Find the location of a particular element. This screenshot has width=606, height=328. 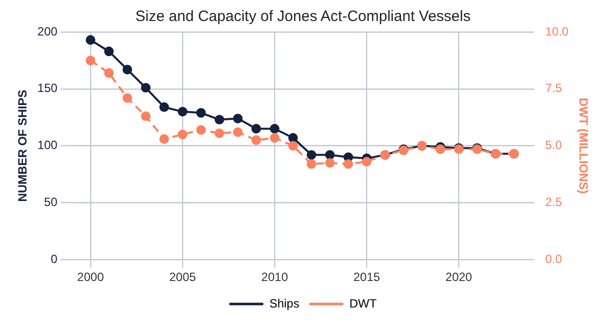

y2-tick-label: 5.0 is located at coordinates (553, 145).